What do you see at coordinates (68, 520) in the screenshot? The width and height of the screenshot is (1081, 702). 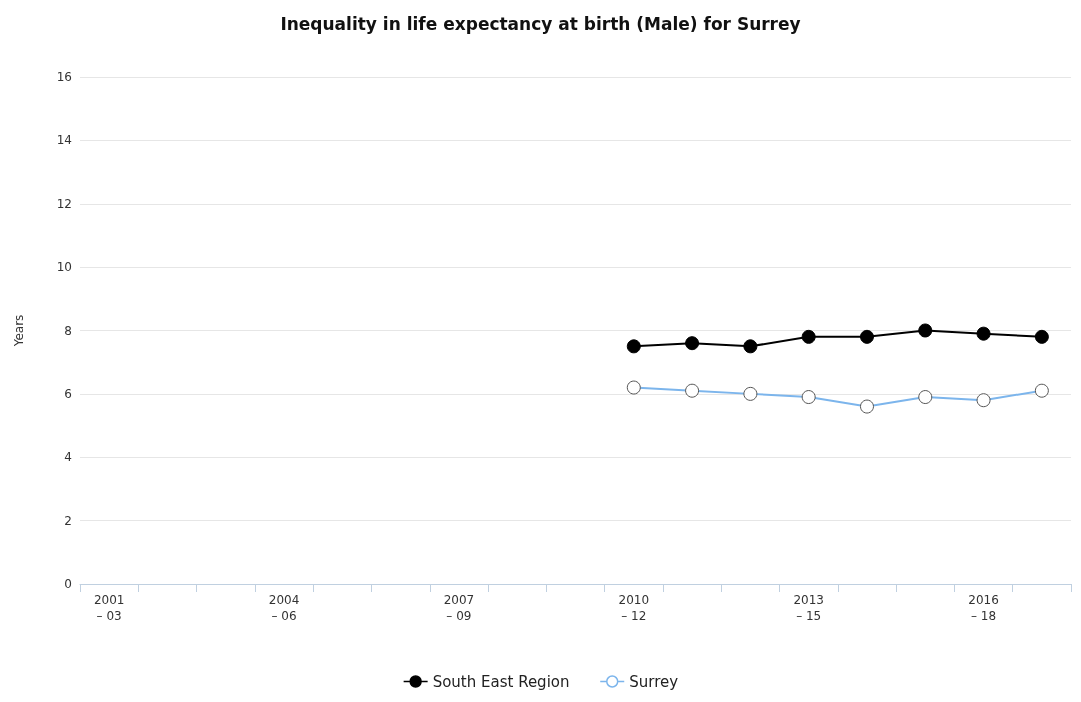 I see `y-tick-label: 2` at bounding box center [68, 520].